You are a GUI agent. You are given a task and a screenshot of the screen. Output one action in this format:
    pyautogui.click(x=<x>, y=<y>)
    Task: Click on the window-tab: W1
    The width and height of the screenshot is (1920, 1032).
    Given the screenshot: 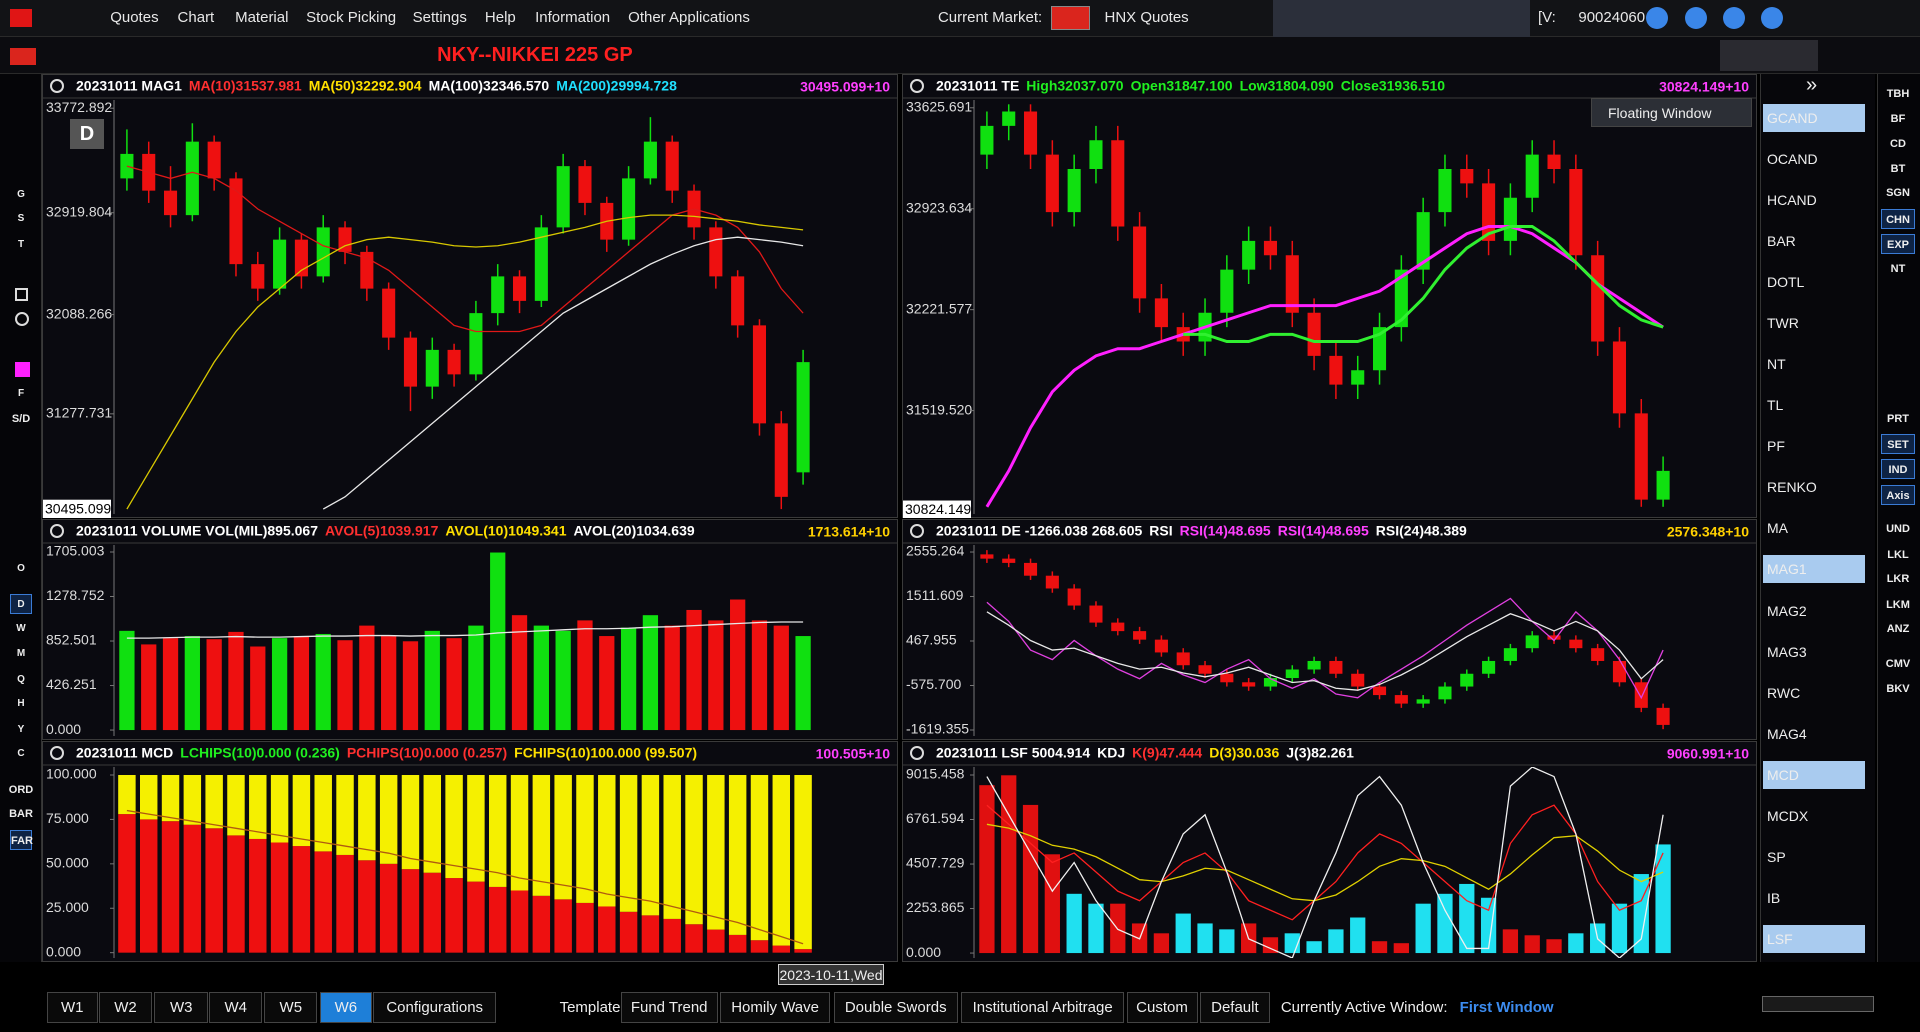 What is the action you would take?
    pyautogui.click(x=72, y=1007)
    